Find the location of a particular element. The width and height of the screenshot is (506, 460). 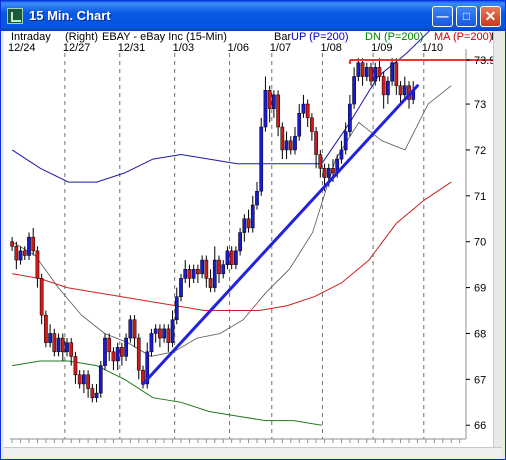

close-button: ✕ is located at coordinates (490, 16).